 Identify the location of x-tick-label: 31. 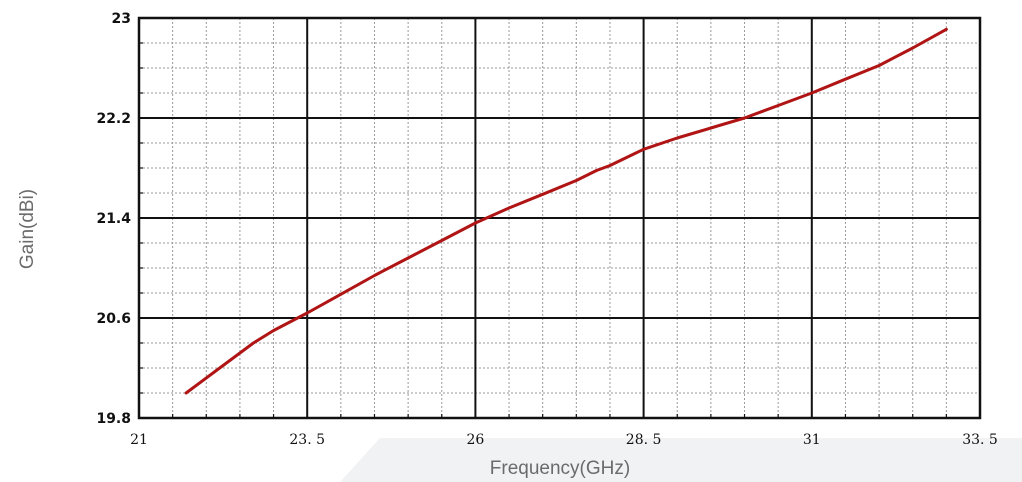
(812, 440).